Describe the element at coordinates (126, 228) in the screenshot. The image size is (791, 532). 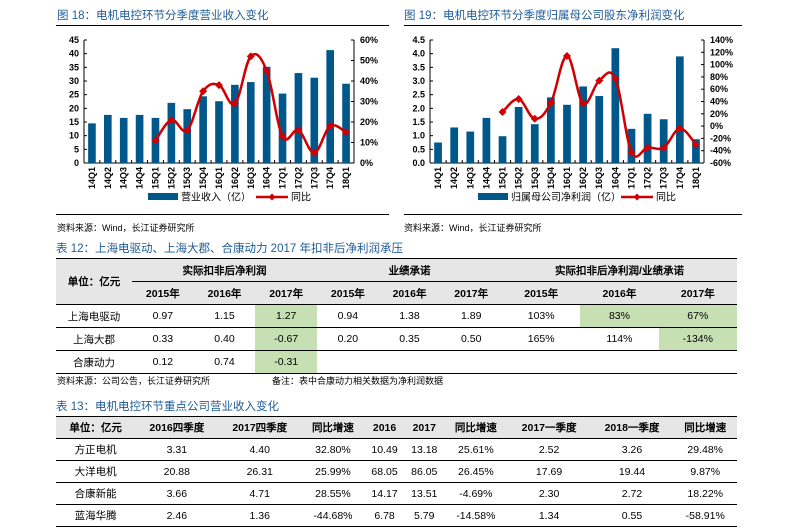
I see `figure-18-source: 资料来源：Wind，长江证券研究所` at that location.